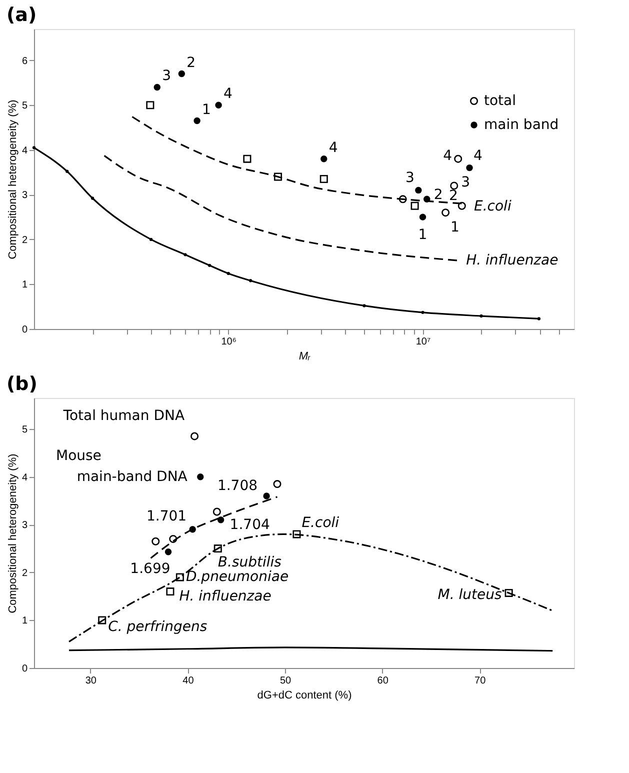 The width and height of the screenshot is (629, 773). I want to click on annotation: 1.699, so click(150, 568).